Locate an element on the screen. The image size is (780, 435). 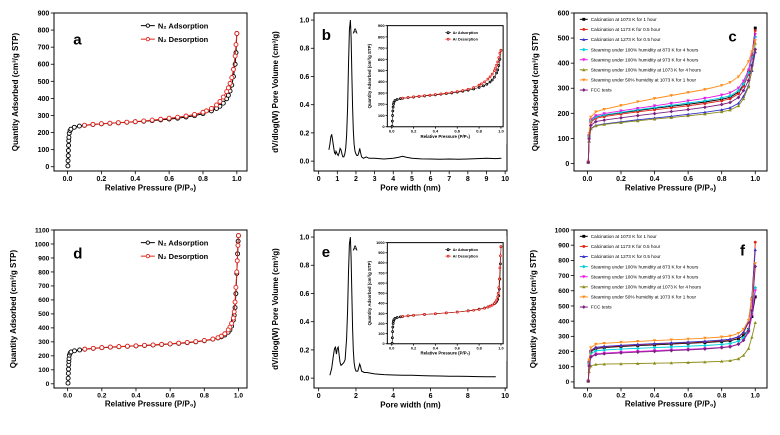
svg-text: 10 is located at coordinates (505, 396).